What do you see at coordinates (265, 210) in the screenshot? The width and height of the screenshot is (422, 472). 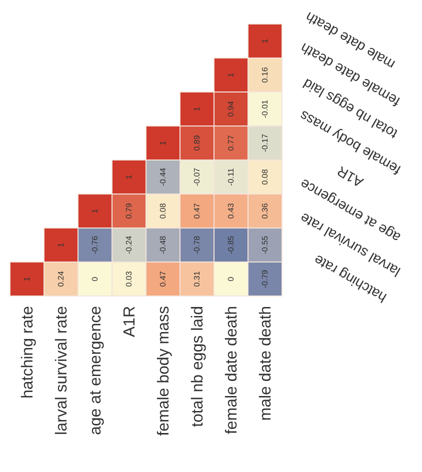 I see `data-label: 0.36` at bounding box center [265, 210].